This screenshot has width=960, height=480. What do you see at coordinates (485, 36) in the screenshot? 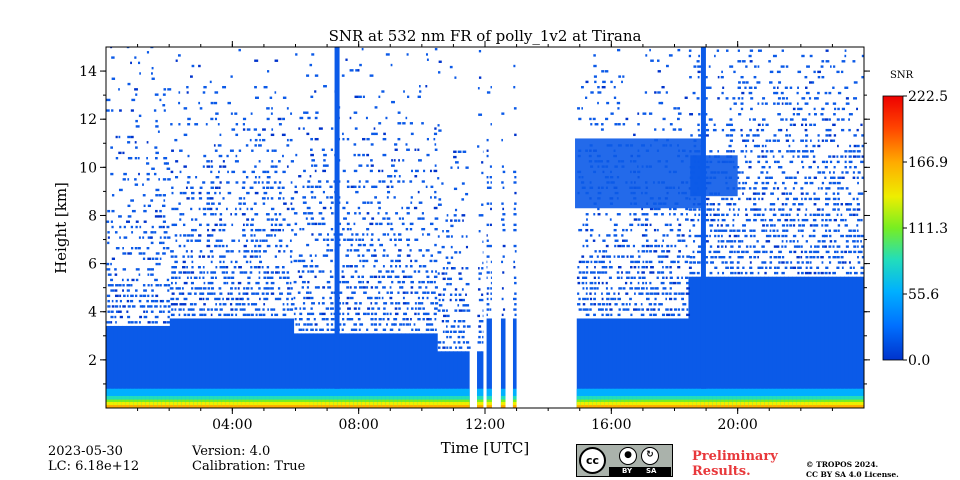
I see `chart-title: SNR at 532 nm FR of polly_1v2 at Tirana` at bounding box center [485, 36].